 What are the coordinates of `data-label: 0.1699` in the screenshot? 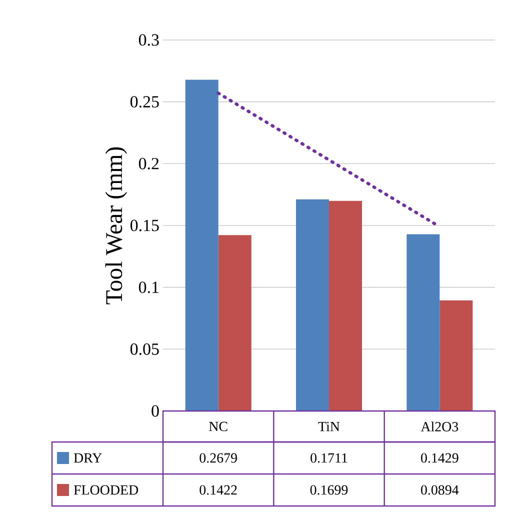 It's located at (329, 490).